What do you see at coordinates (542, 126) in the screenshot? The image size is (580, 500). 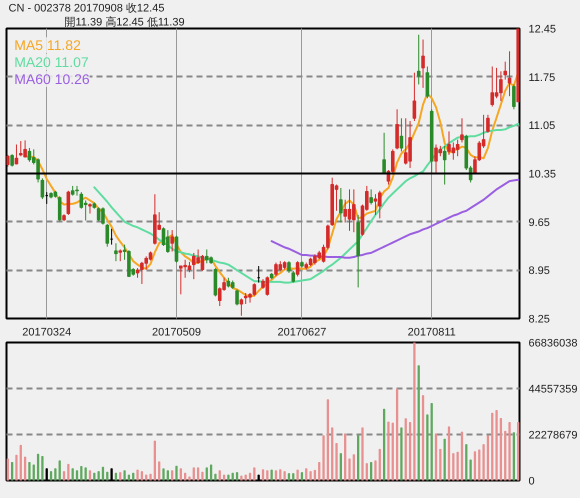 I see `y-tick-label: 11.05` at bounding box center [542, 126].